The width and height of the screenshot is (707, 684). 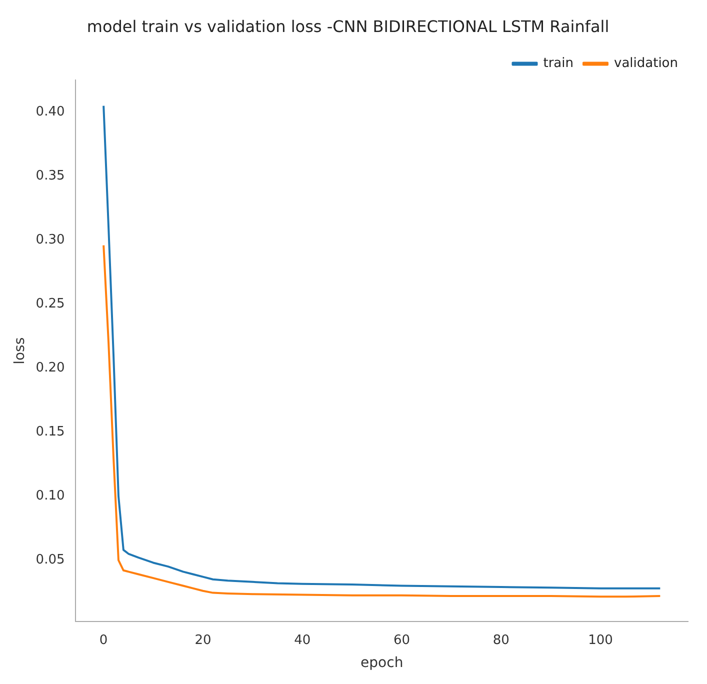 I want to click on y-tick-label: 0.20, so click(x=50, y=368).